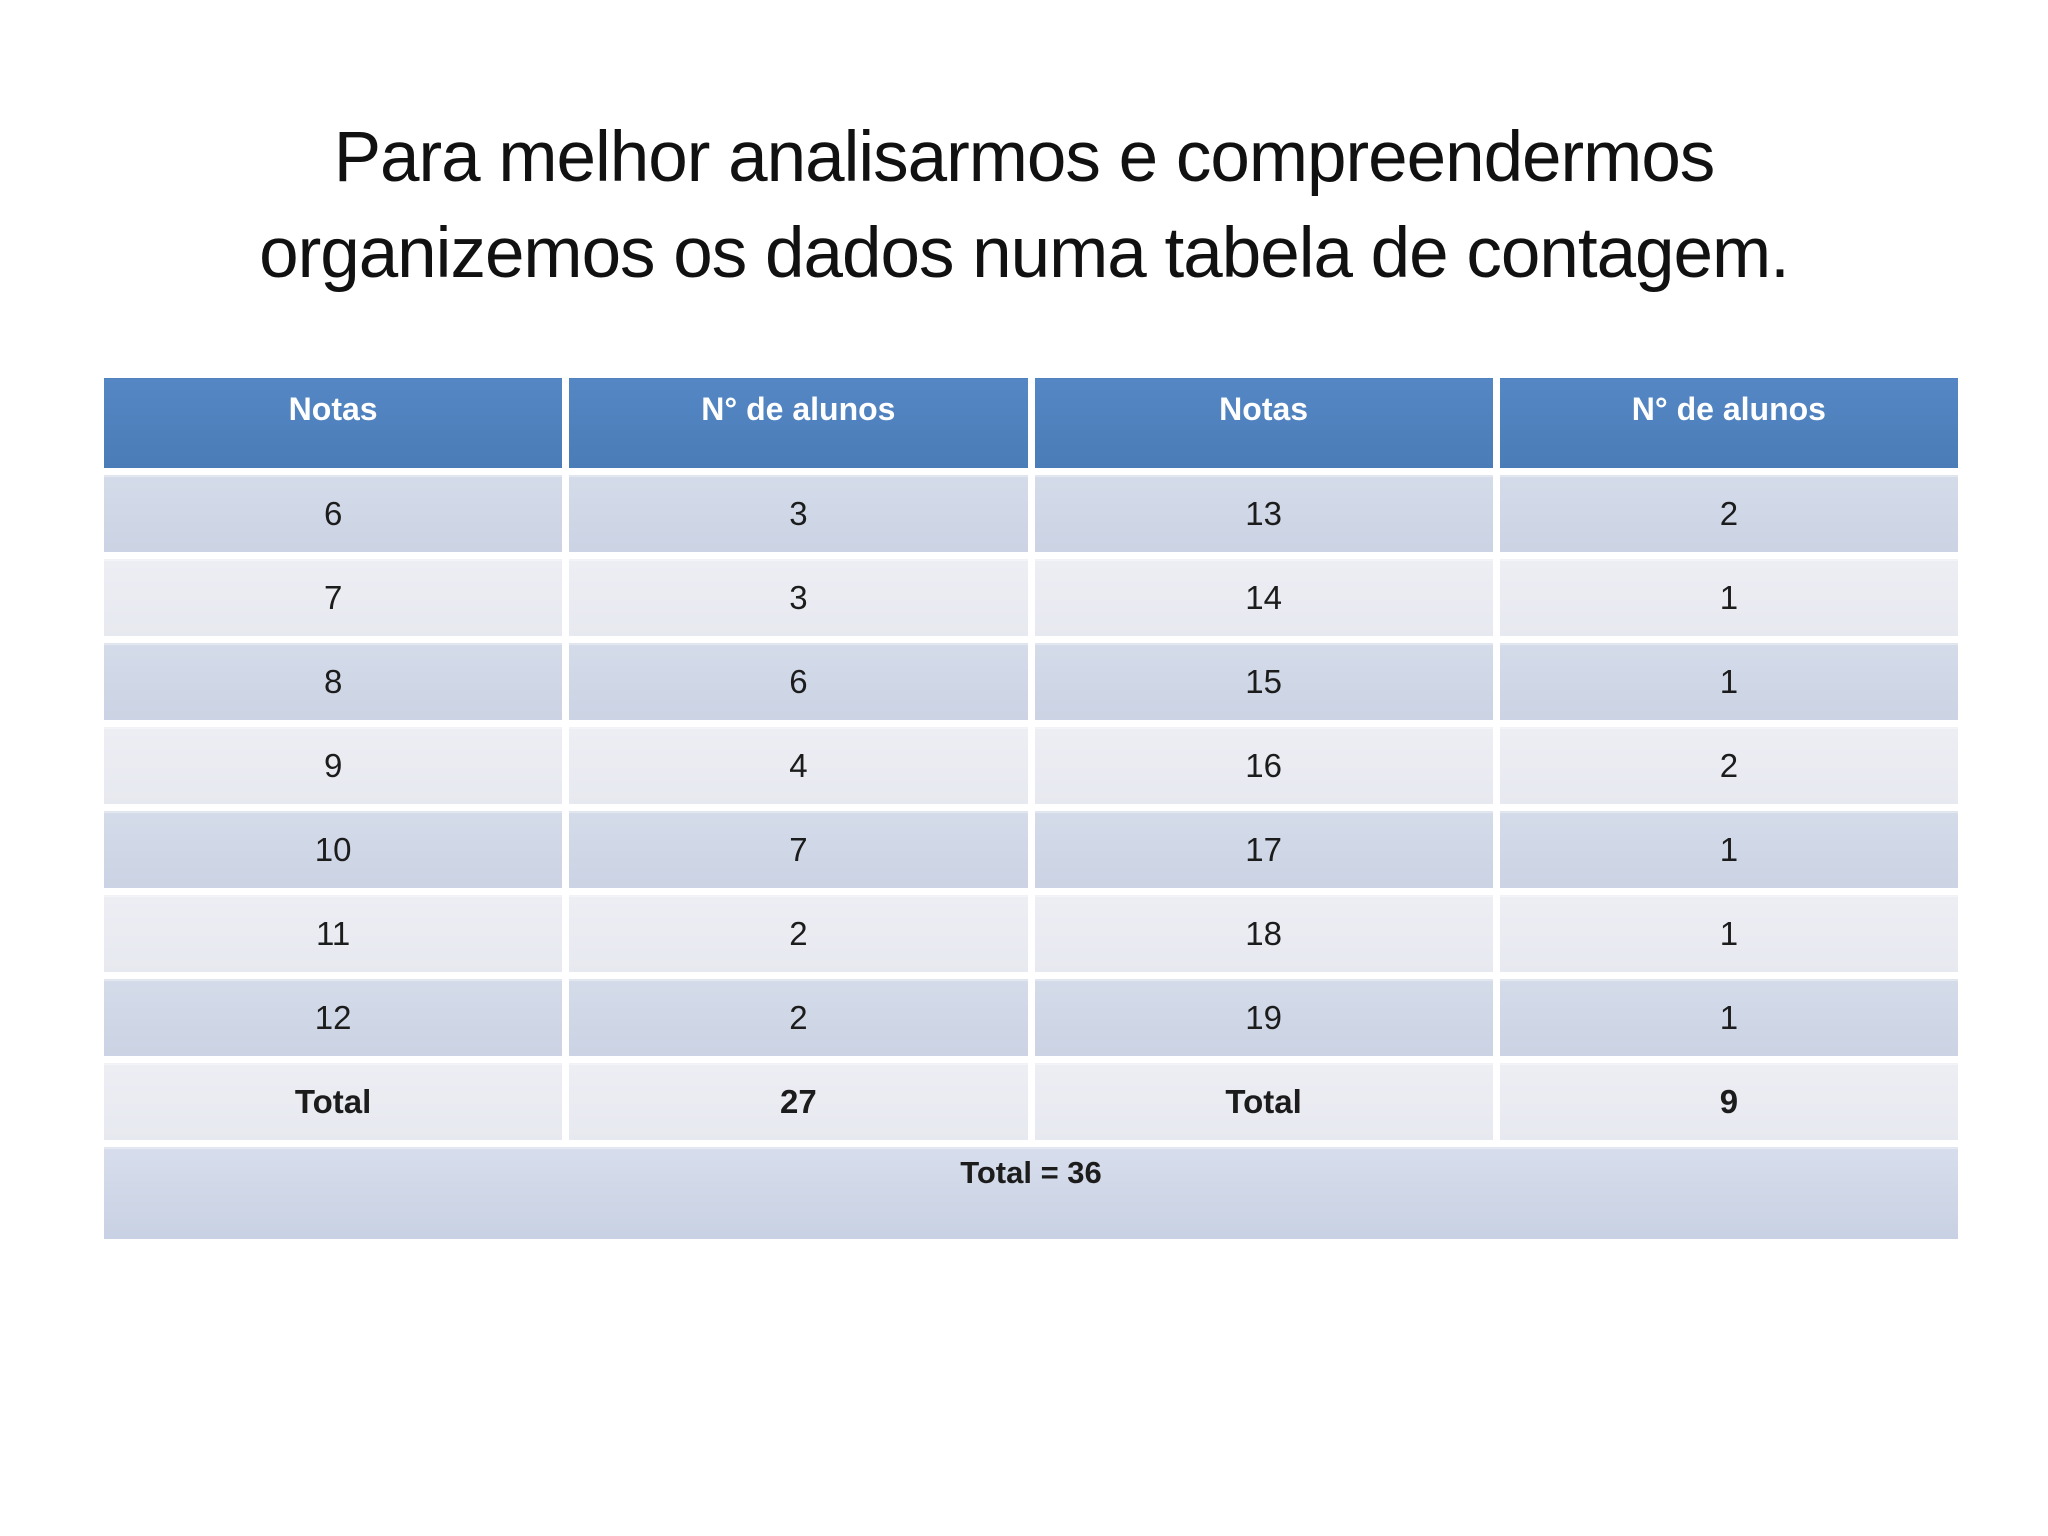 The width and height of the screenshot is (2048, 1536). Describe the element at coordinates (798, 423) in the screenshot. I see `column-header-alunos-left: N° de alunos` at that location.